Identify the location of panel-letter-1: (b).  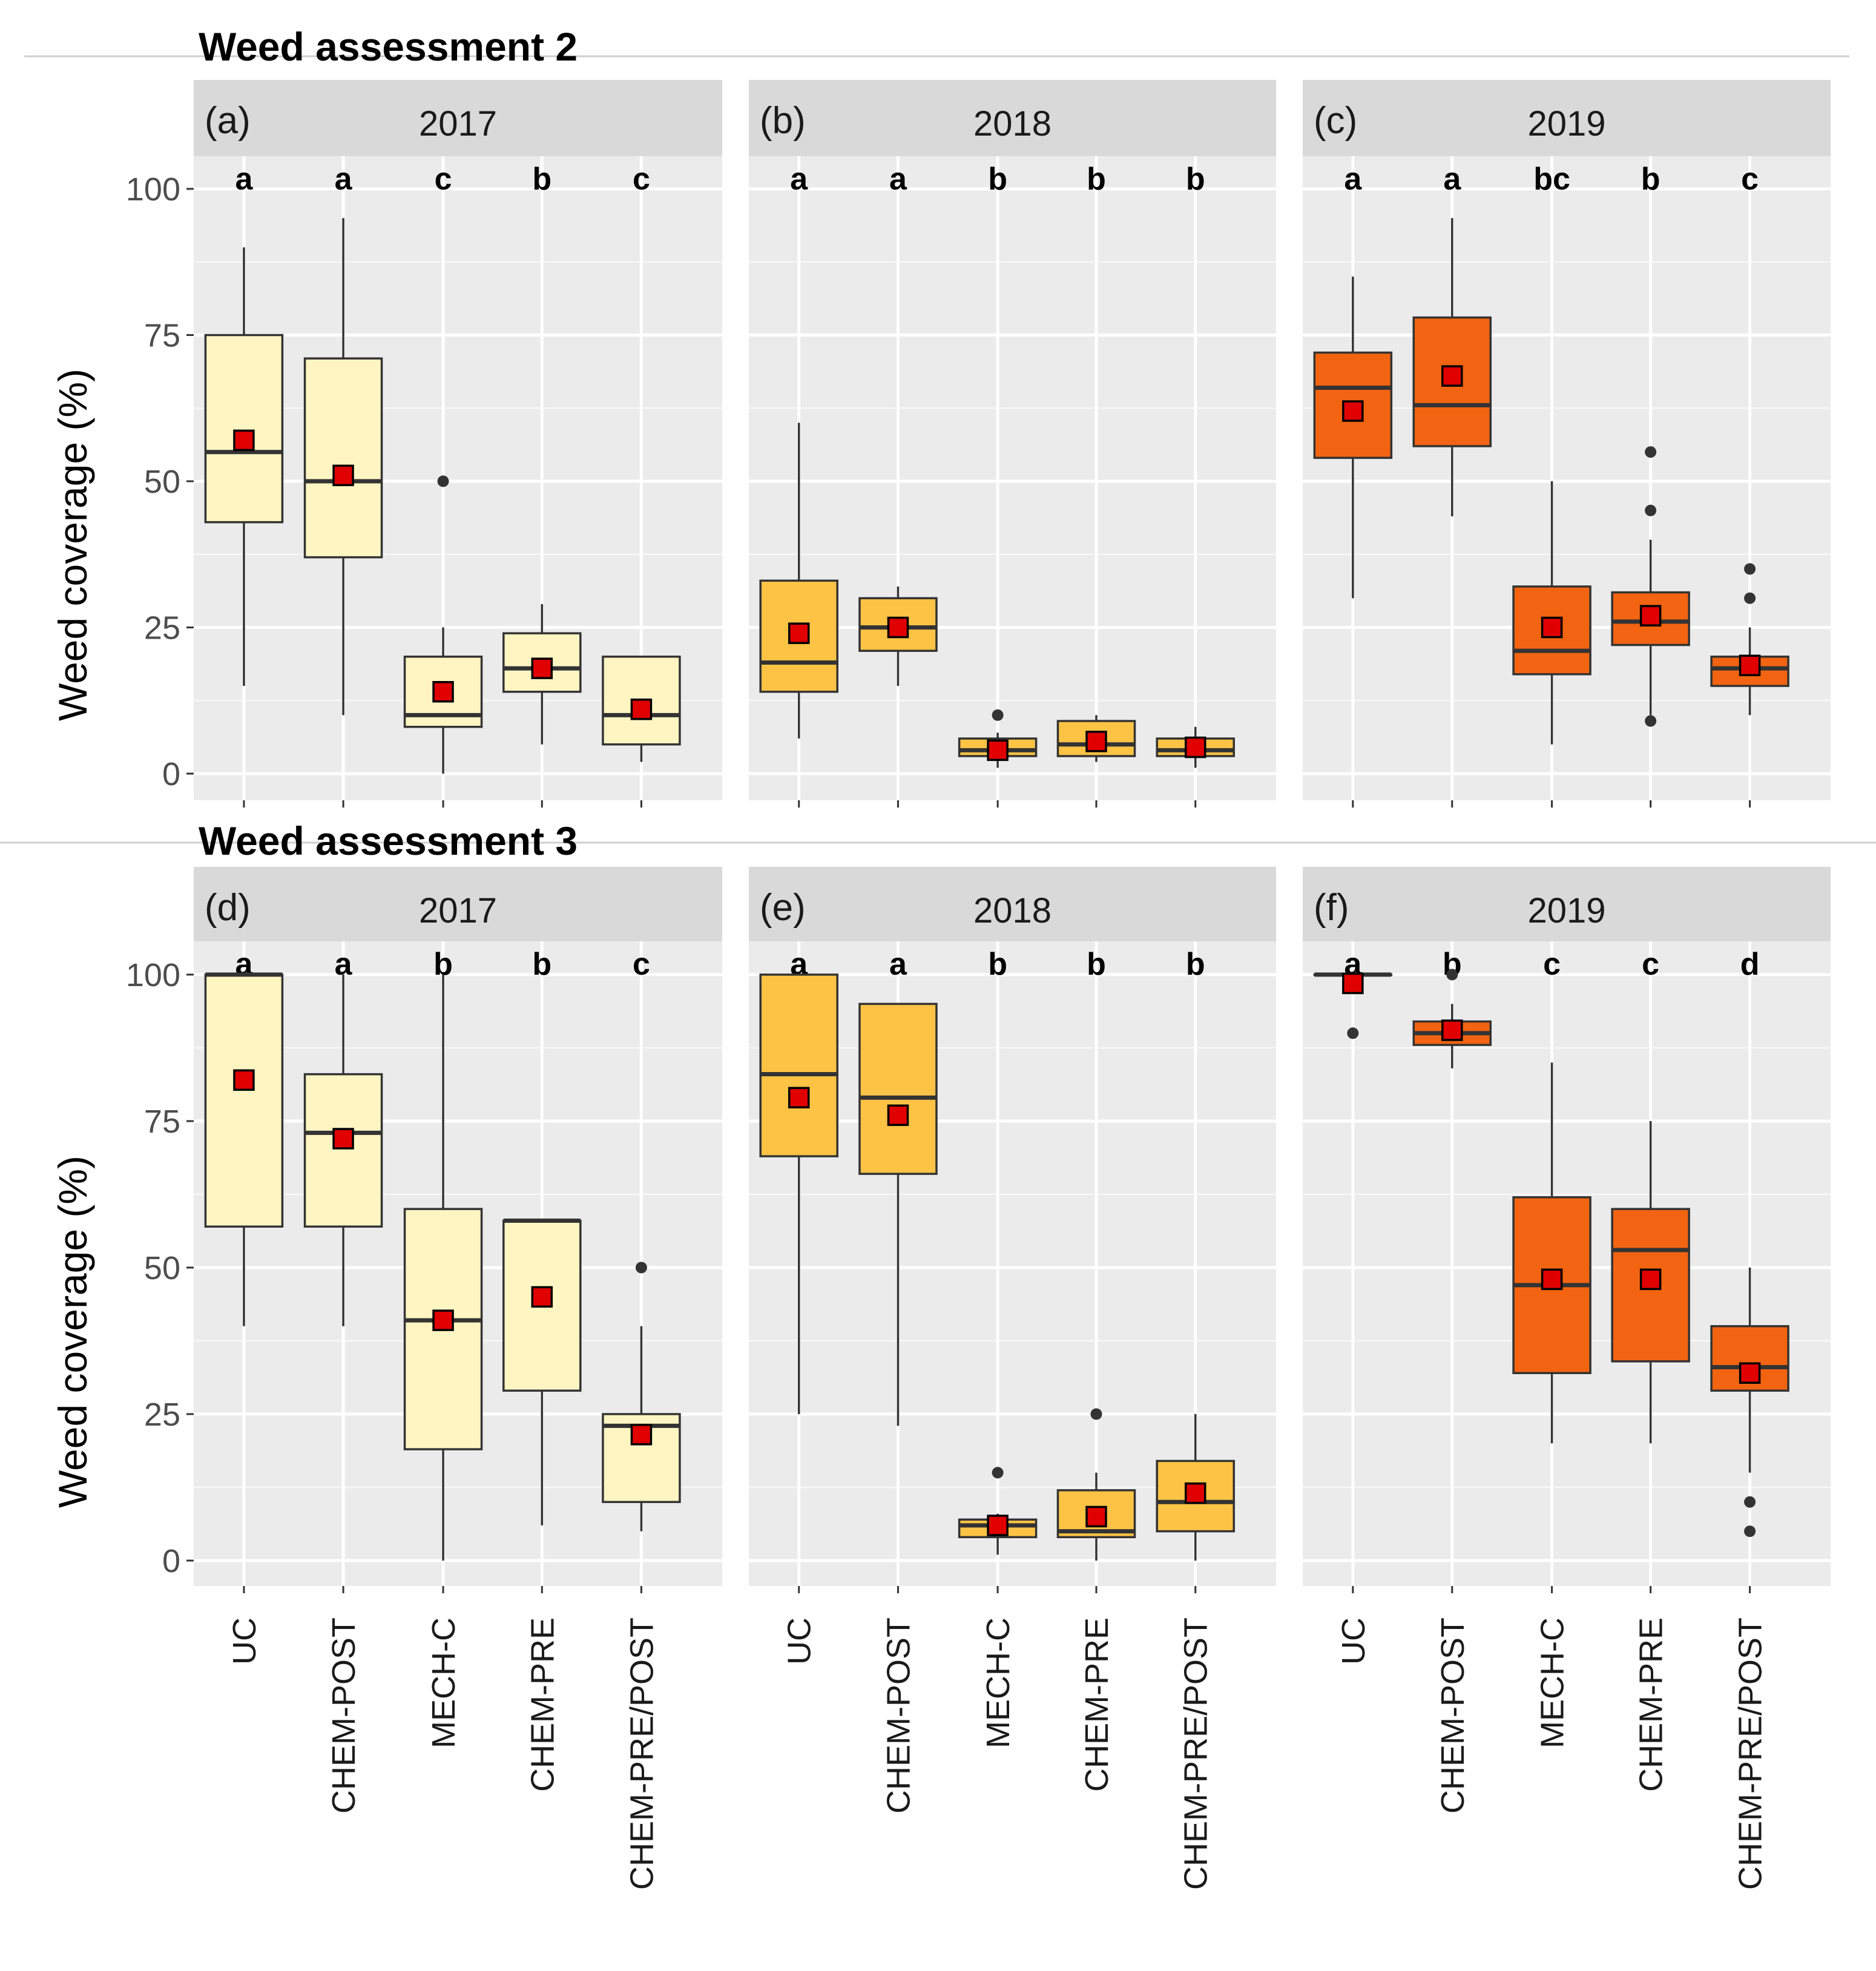
(783, 121).